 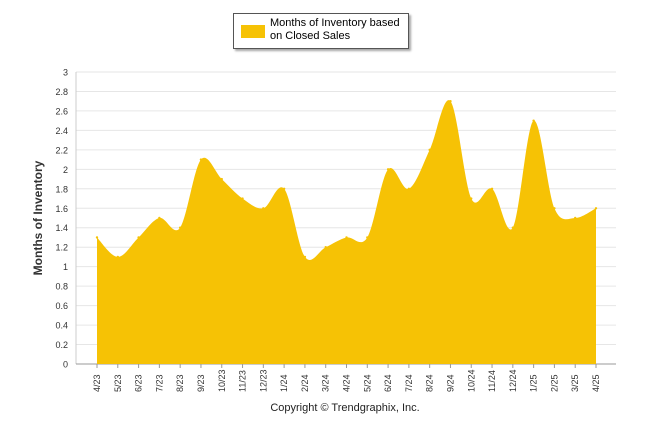 I want to click on x-tick-label: 12/23, so click(x=263, y=380).